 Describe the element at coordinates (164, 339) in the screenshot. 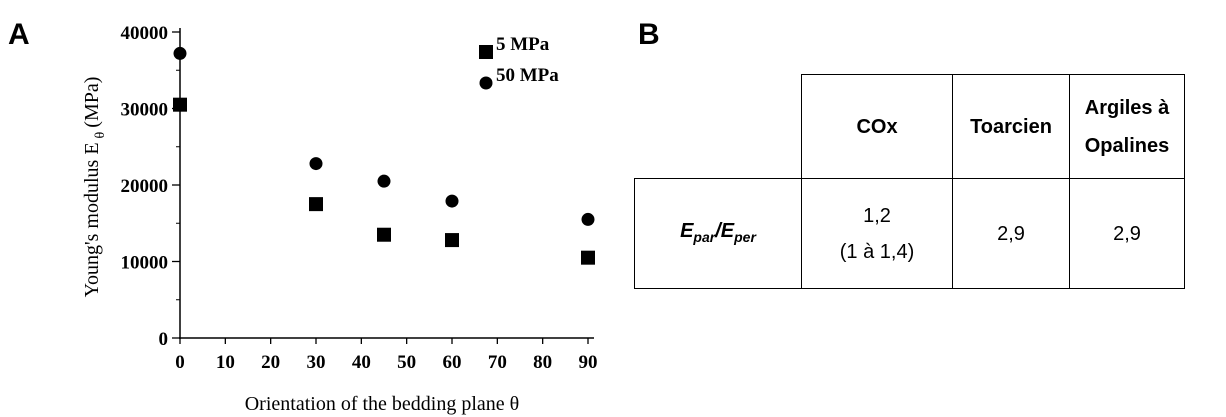

I see `y-tick-label: 0` at that location.